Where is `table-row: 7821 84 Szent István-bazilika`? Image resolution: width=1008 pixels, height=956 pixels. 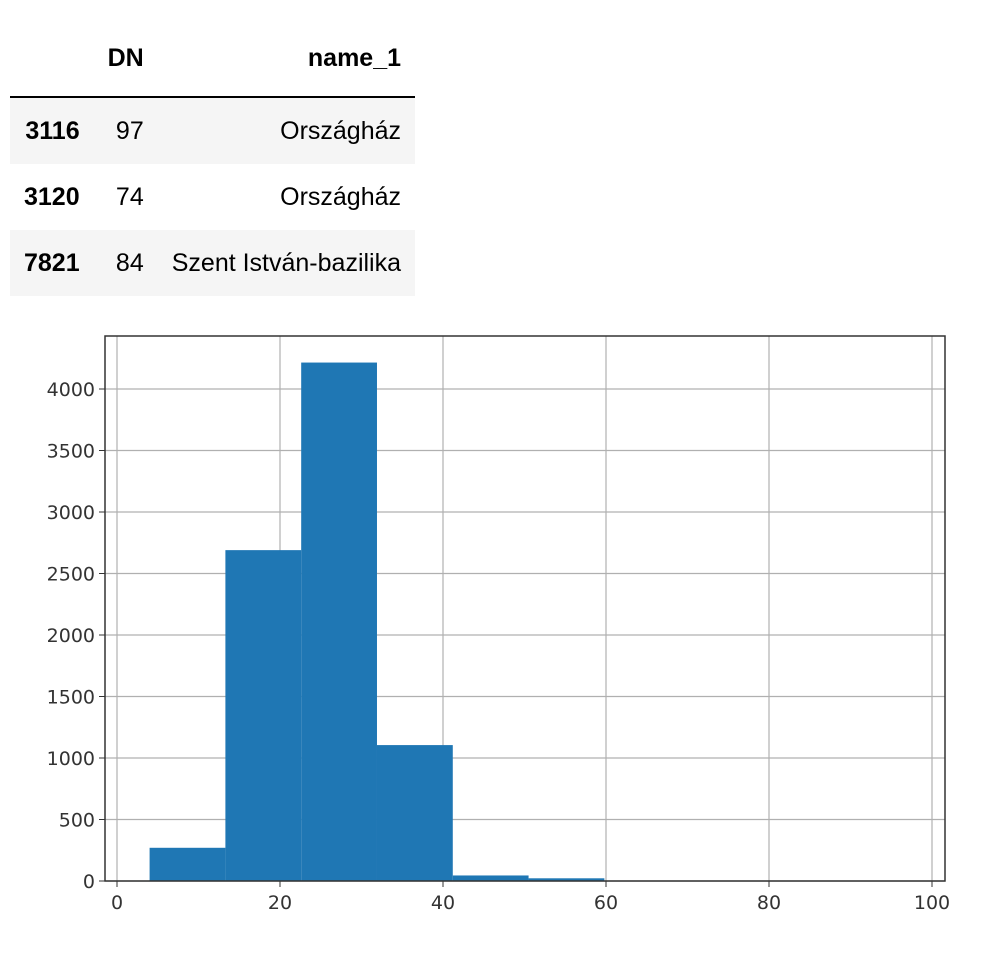
table-row: 7821 84 Szent István-bazilika is located at coordinates (213, 263).